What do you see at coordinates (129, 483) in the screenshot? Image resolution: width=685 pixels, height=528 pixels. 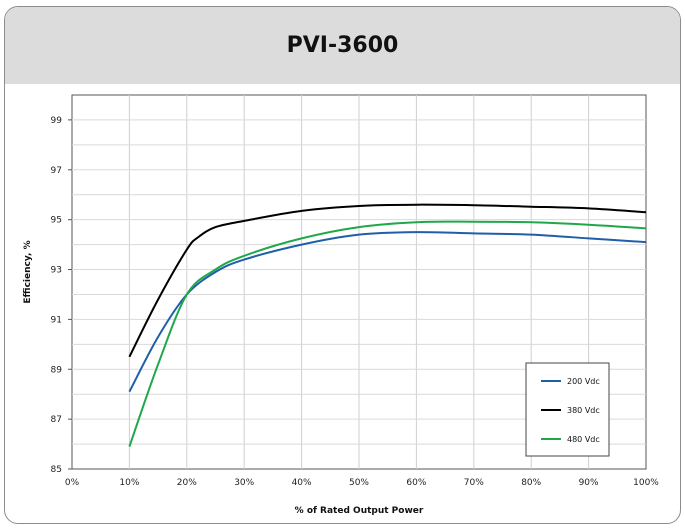 I see `x-tick-label: 10%` at bounding box center [129, 483].